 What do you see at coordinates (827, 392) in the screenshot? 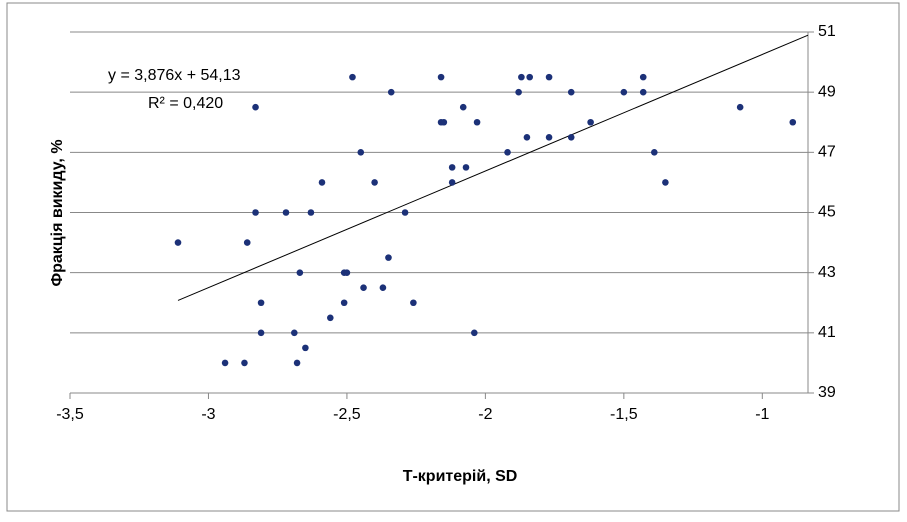
I see `y-tick-label: 39` at bounding box center [827, 392].